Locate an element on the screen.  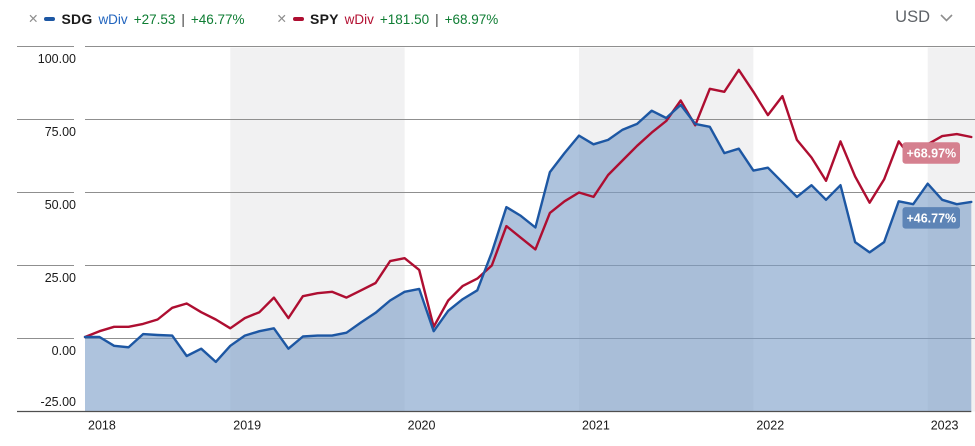
x-axis-label-2018: 2018 is located at coordinates (102, 426).